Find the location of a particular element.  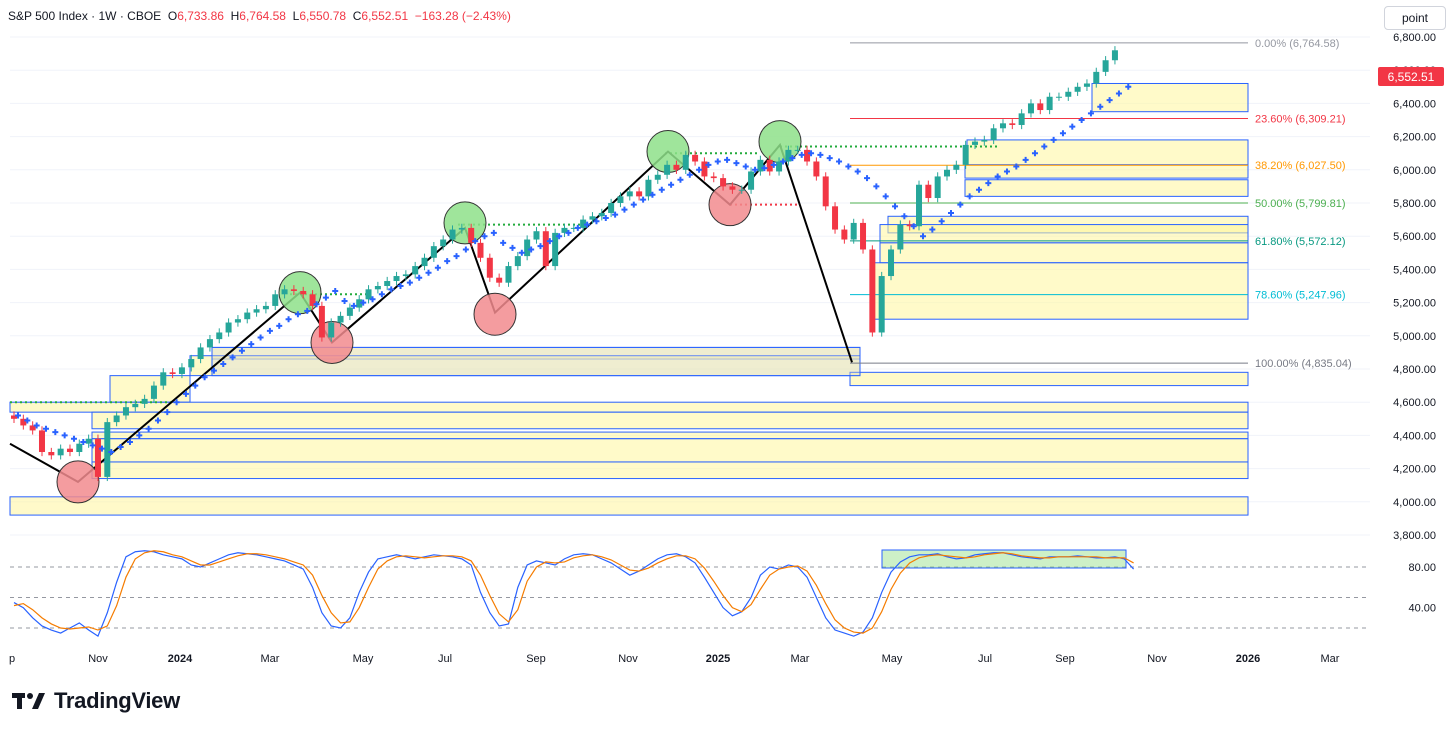

osc-tick: 80.00 is located at coordinates (1422, 568).